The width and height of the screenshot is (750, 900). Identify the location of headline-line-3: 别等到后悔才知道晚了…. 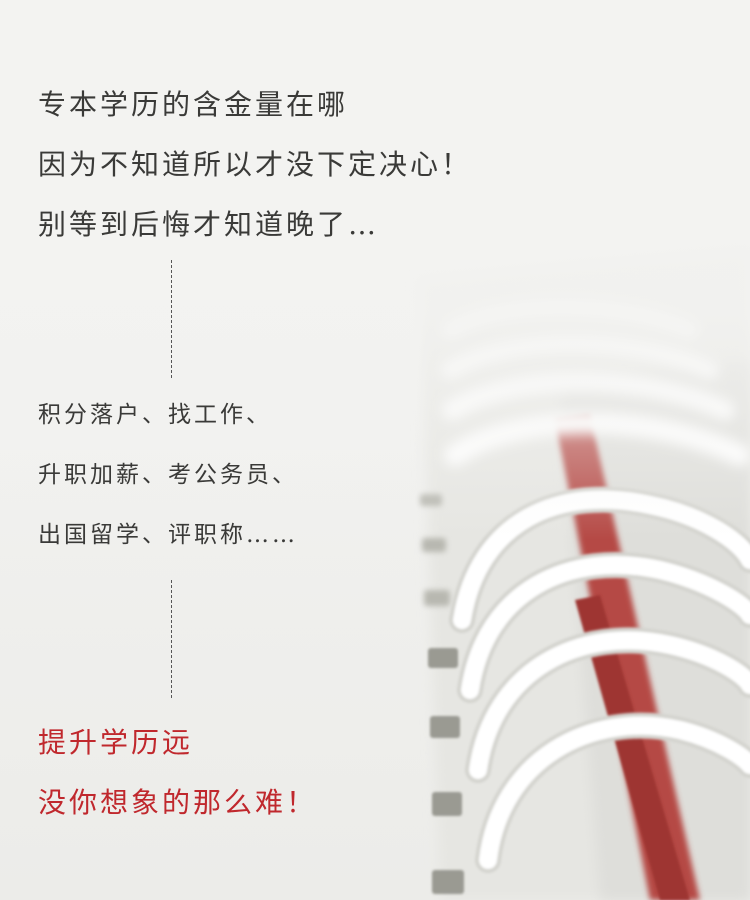
(208, 225).